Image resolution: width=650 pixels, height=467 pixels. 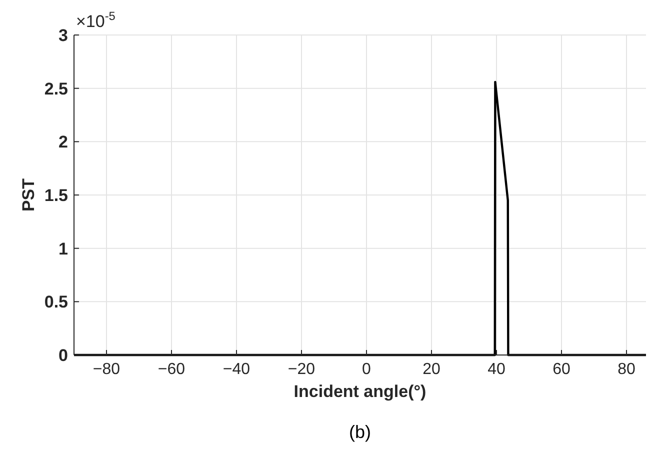 What do you see at coordinates (627, 369) in the screenshot?
I see `x-tick-label: 80` at bounding box center [627, 369].